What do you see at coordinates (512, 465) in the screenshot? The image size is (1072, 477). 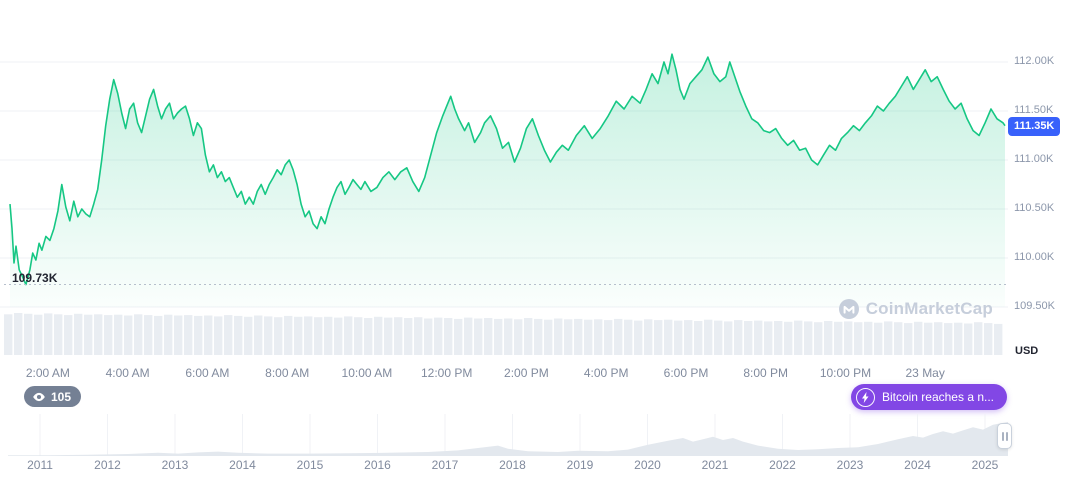 I see `year-label: 2018` at bounding box center [512, 465].